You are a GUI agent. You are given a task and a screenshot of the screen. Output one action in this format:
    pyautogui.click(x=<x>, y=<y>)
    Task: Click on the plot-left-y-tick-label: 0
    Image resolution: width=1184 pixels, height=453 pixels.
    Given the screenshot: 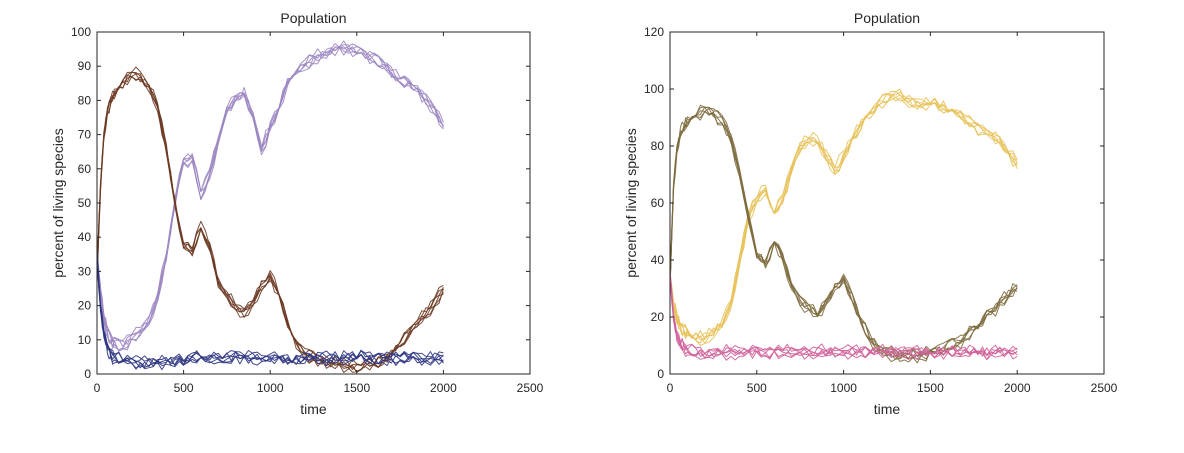 What is the action you would take?
    pyautogui.click(x=87, y=374)
    